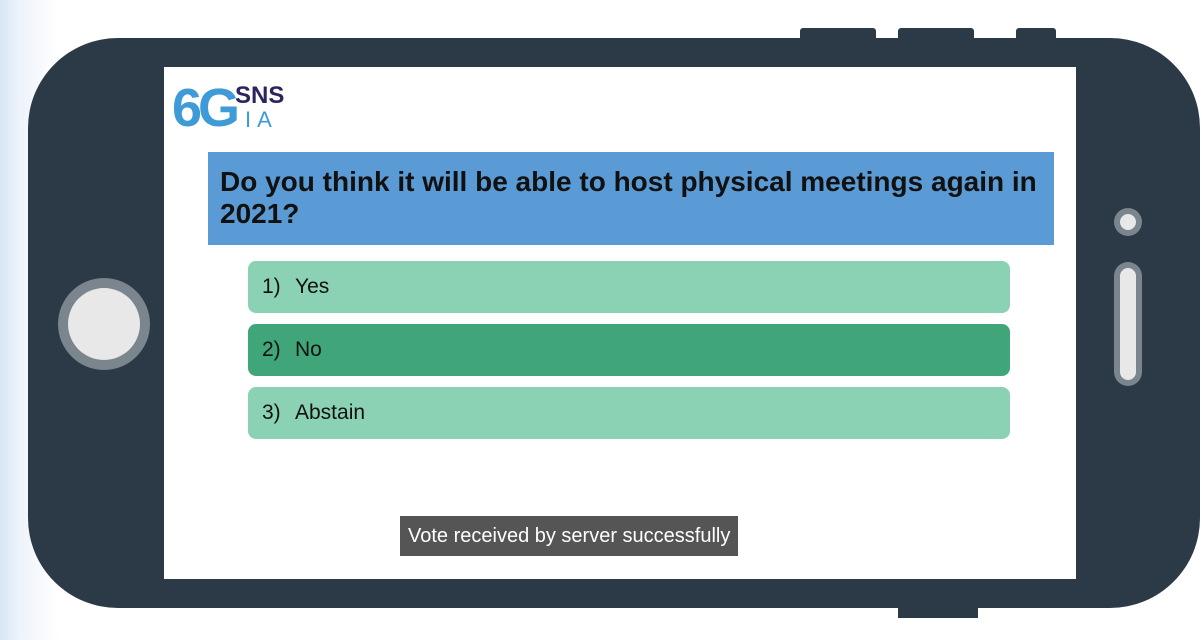  What do you see at coordinates (1128, 222) in the screenshot?
I see `camera-inner` at bounding box center [1128, 222].